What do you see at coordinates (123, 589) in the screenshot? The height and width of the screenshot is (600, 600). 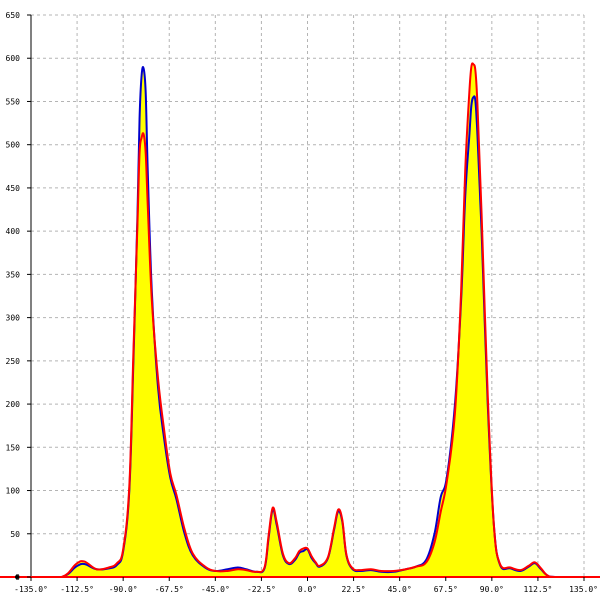 I see `x-tick-label: -90.0°` at bounding box center [123, 589].